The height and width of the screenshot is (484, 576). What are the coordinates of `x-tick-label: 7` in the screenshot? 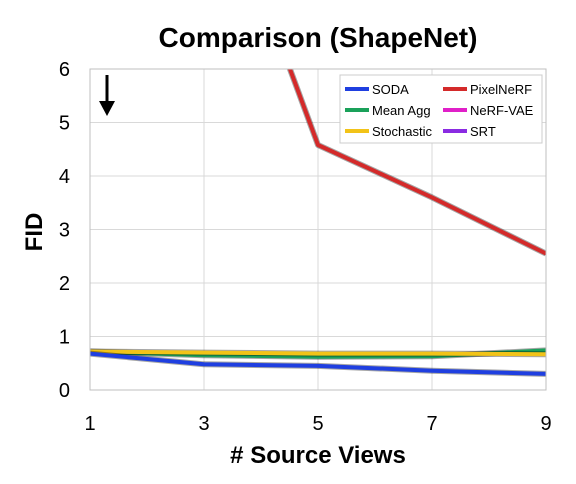 It's located at (431, 424).